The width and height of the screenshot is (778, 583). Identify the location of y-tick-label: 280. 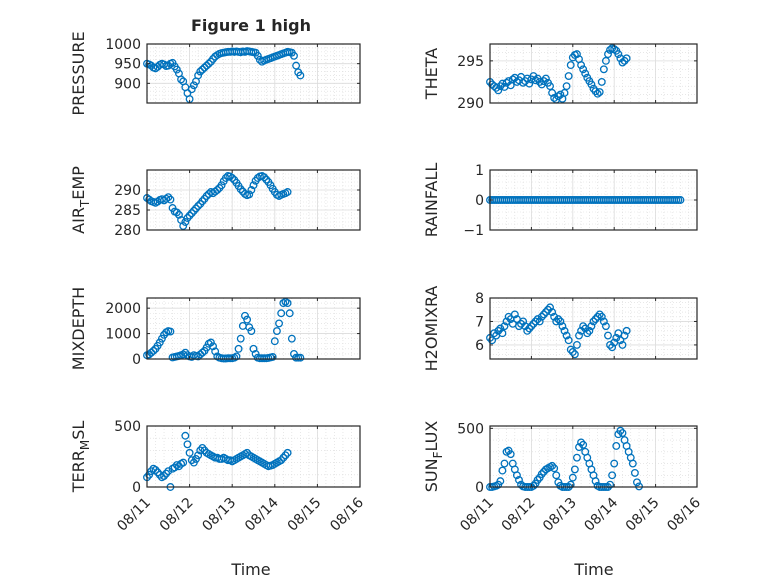
(127, 231).